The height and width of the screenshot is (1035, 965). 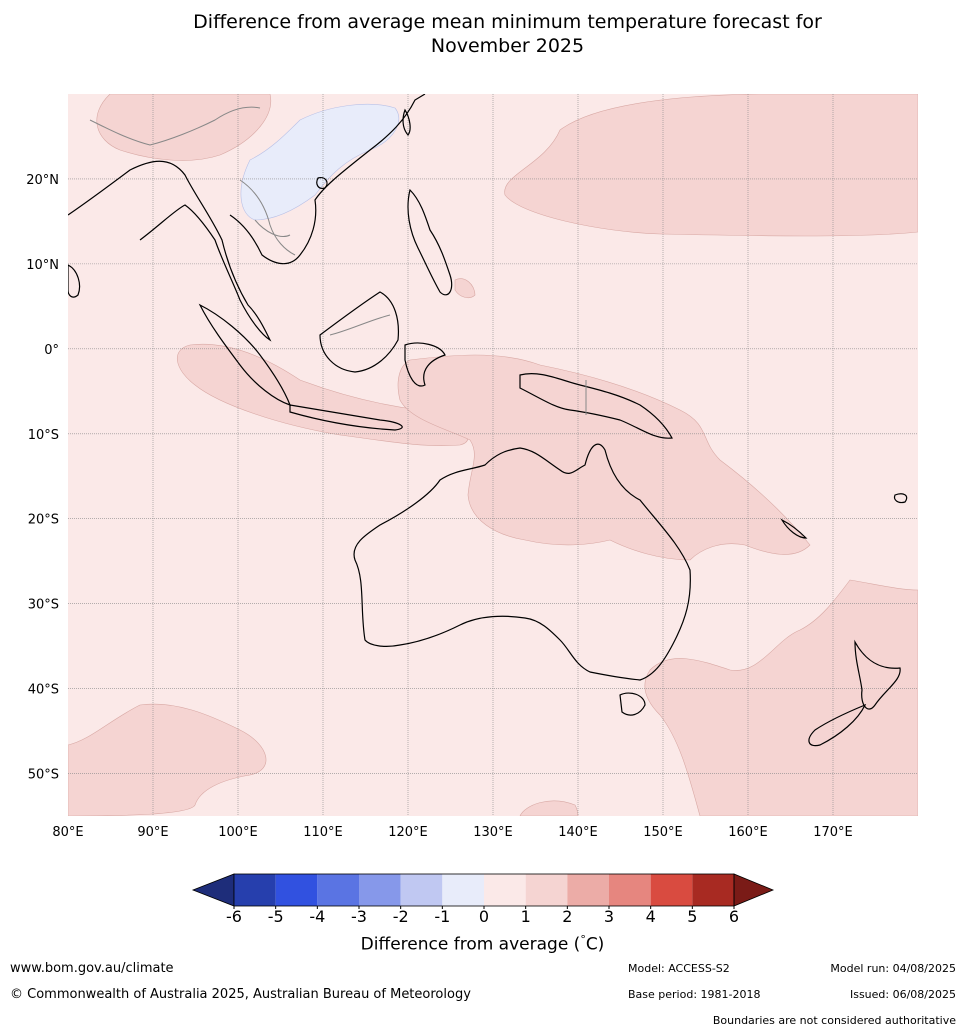 I want to click on coastline-java, so click(x=346, y=417).